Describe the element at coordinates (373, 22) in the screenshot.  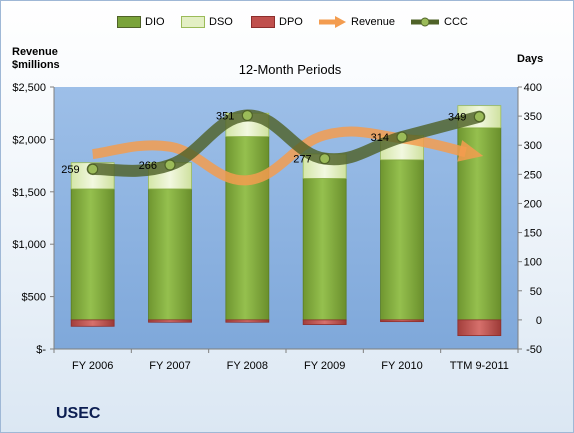
I see `legend-label-revenue: Revenue` at that location.